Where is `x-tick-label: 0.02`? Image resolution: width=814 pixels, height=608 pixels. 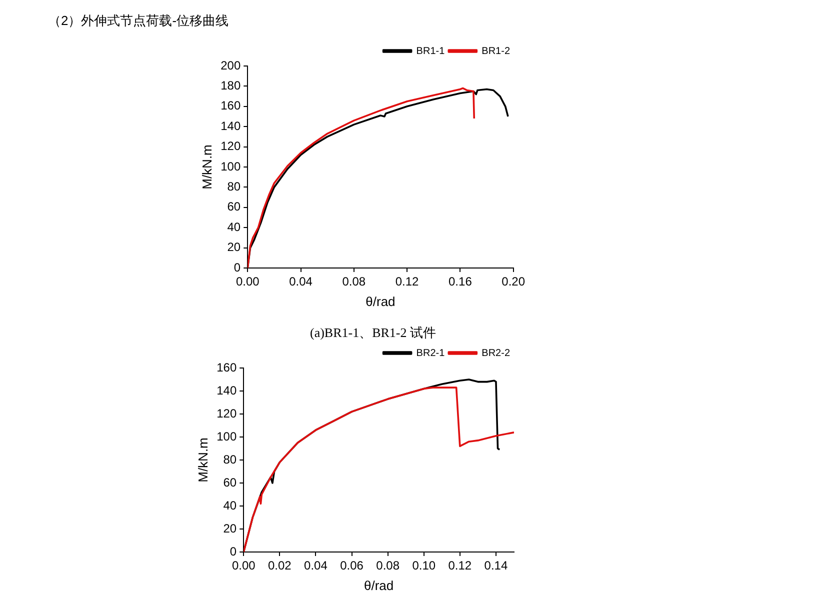
x-tick-label: 0.02 is located at coordinates (280, 565).